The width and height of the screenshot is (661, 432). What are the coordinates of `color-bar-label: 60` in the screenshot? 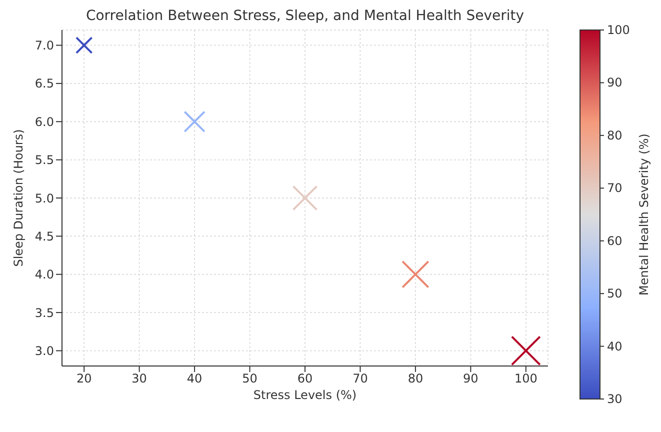 It's located at (614, 241).